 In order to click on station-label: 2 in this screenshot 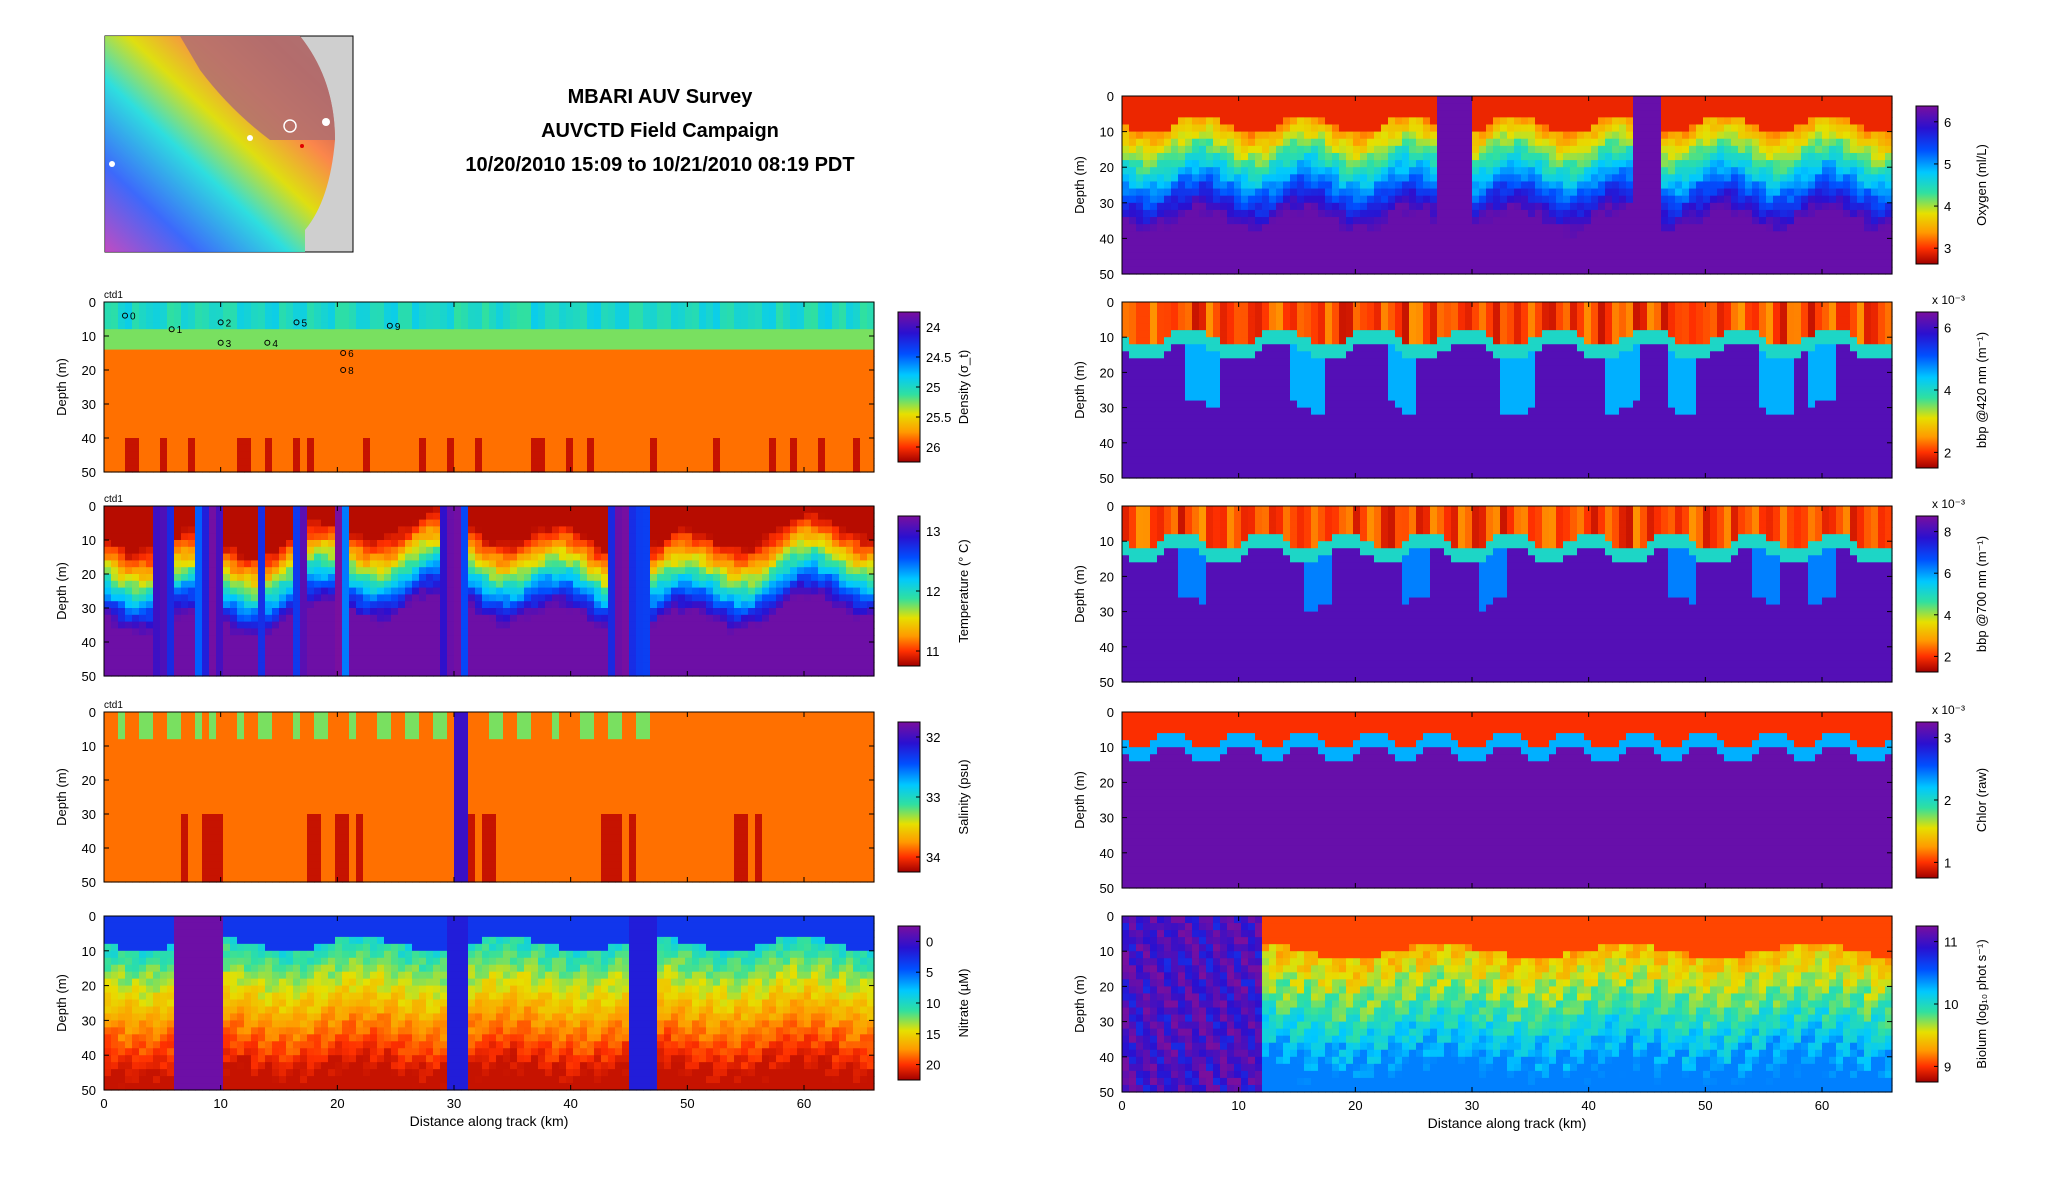, I will do `click(229, 323)`.